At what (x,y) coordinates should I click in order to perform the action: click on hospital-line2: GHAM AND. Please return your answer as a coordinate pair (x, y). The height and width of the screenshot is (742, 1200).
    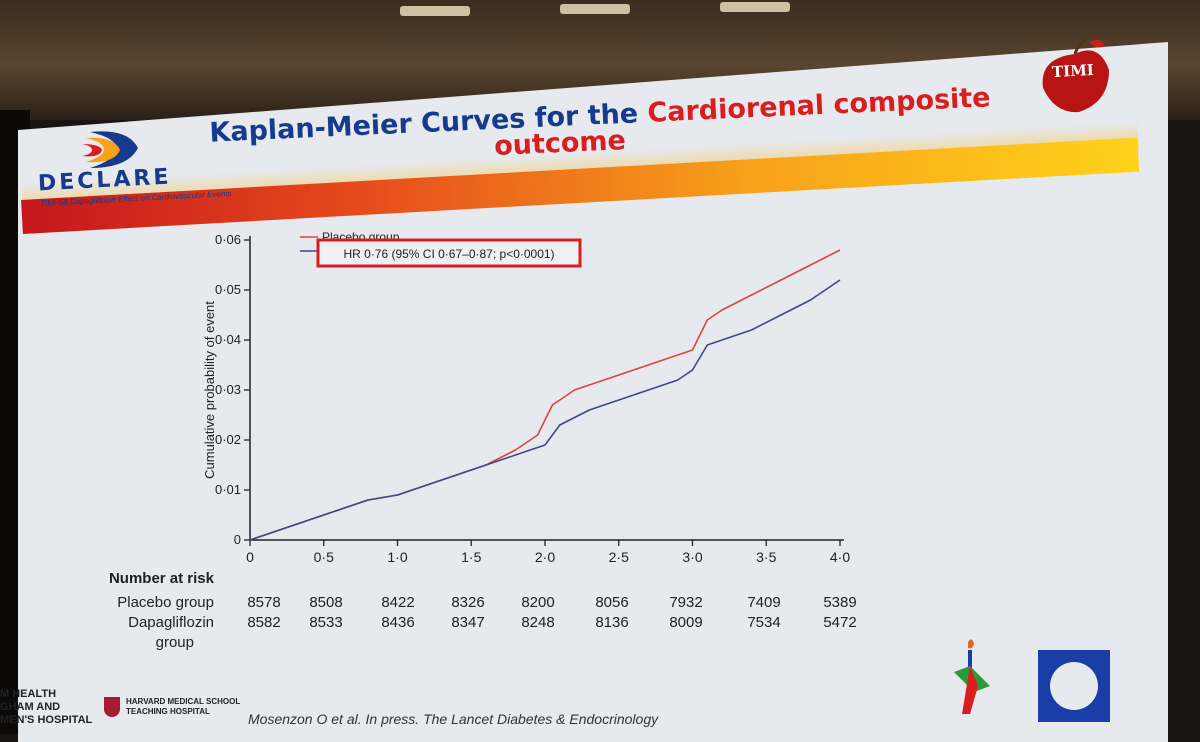
    Looking at the image, I should click on (30, 707).